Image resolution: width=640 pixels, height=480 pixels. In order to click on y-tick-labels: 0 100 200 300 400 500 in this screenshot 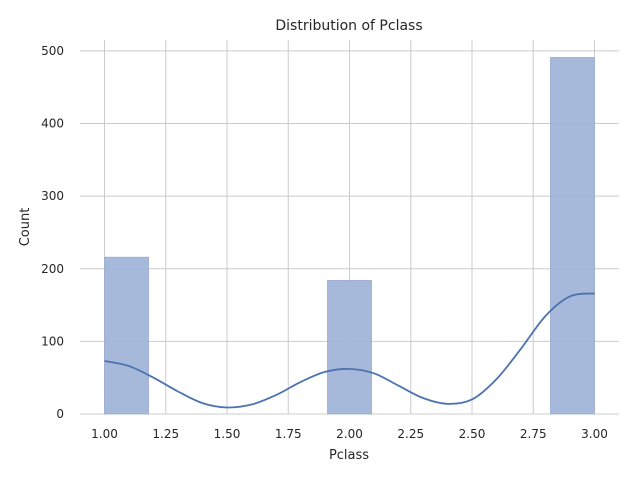, I will do `click(52, 232)`.